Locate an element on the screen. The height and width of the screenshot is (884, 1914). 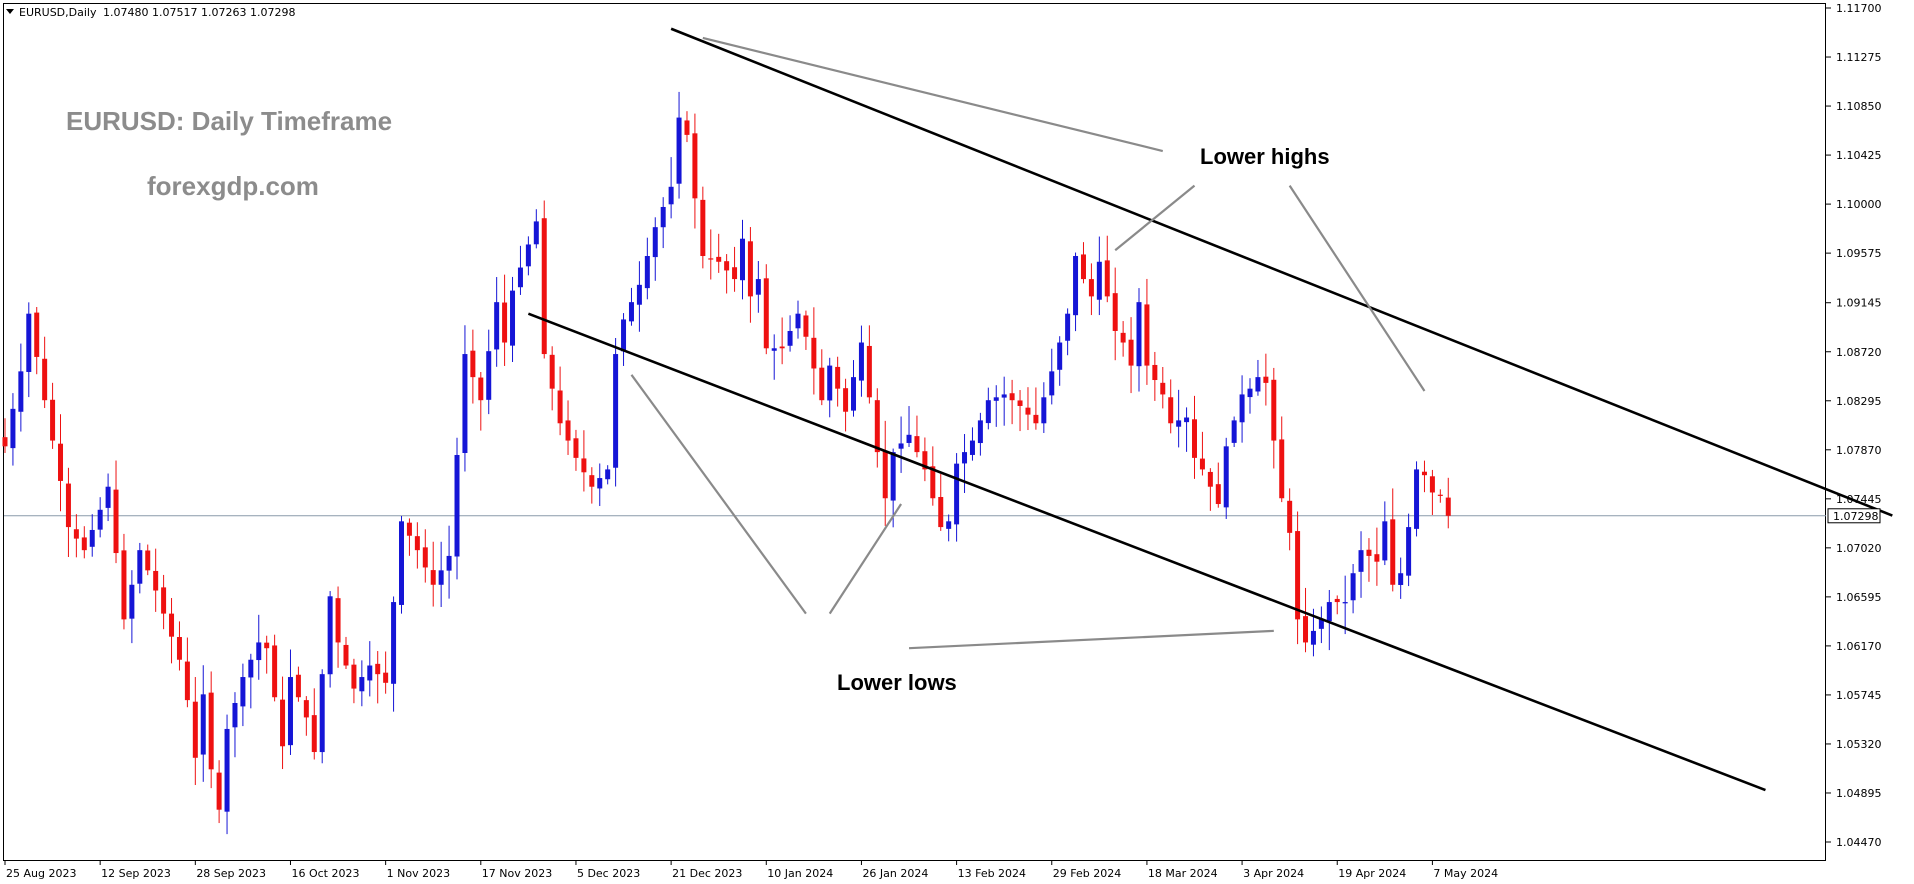
y-tick-label: 1.06170 is located at coordinates (1859, 646).